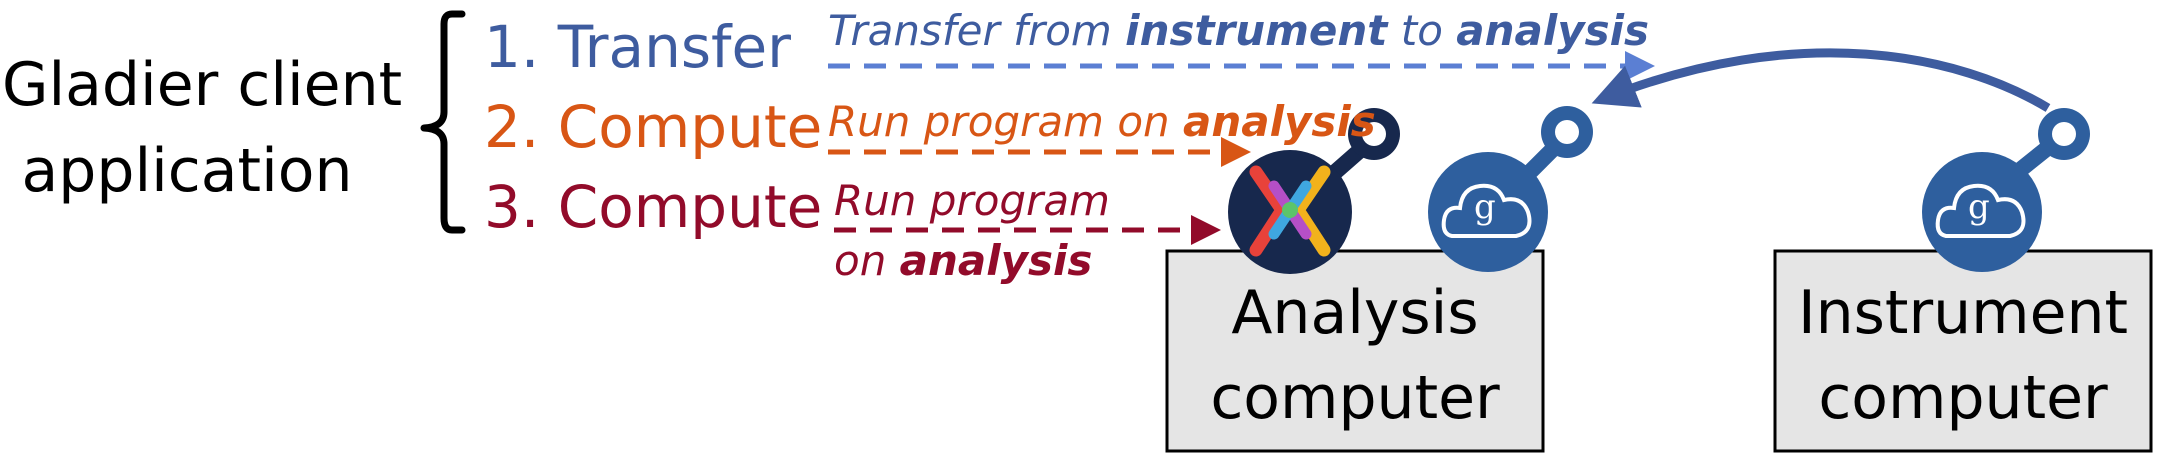 This screenshot has height=457, width=2161. I want to click on globus-endpoint-icon-analysis, so click(1510, 189).